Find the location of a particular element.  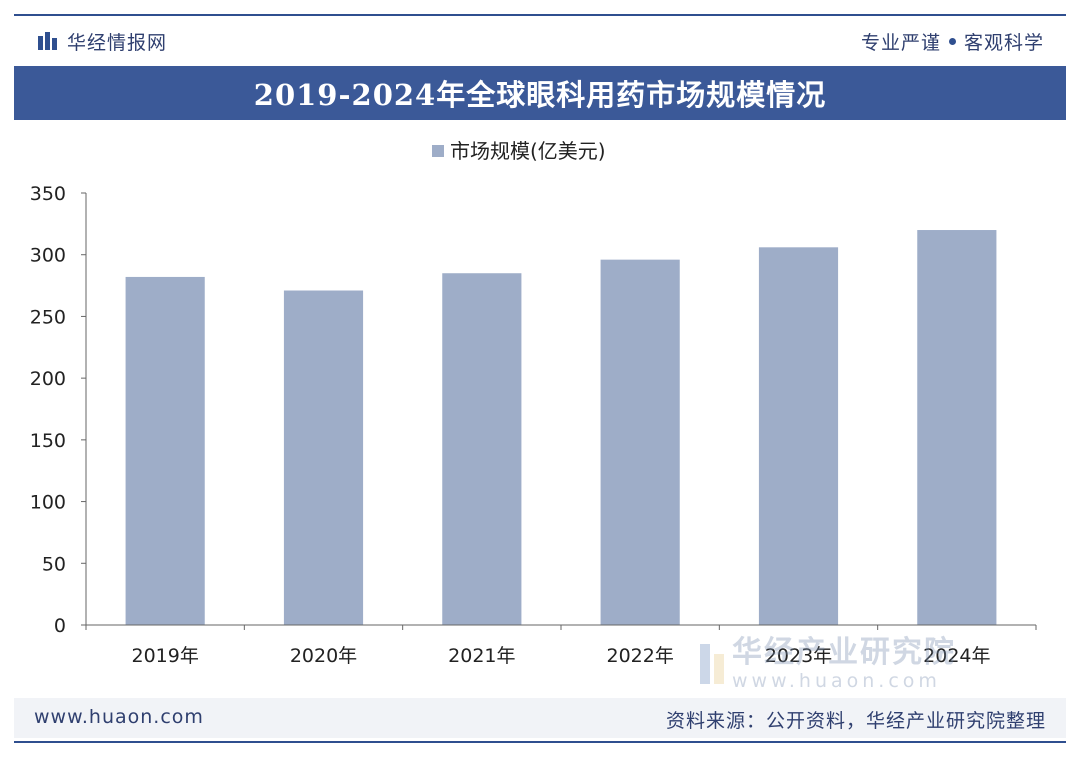

x-tick-label: 2022年 is located at coordinates (639, 656).